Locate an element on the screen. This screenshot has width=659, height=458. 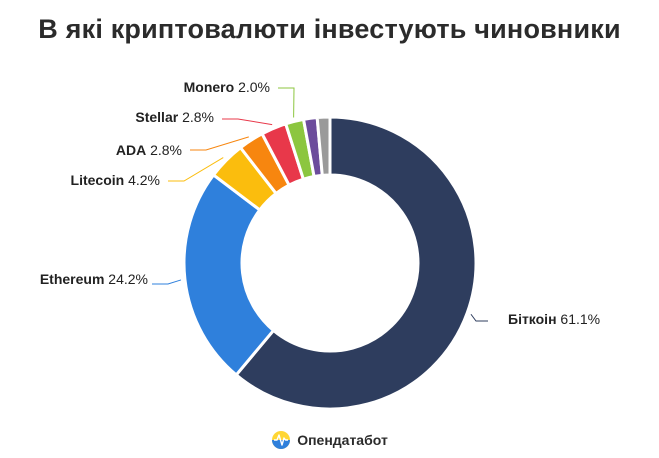
leader-line-monero is located at coordinates (286, 102).